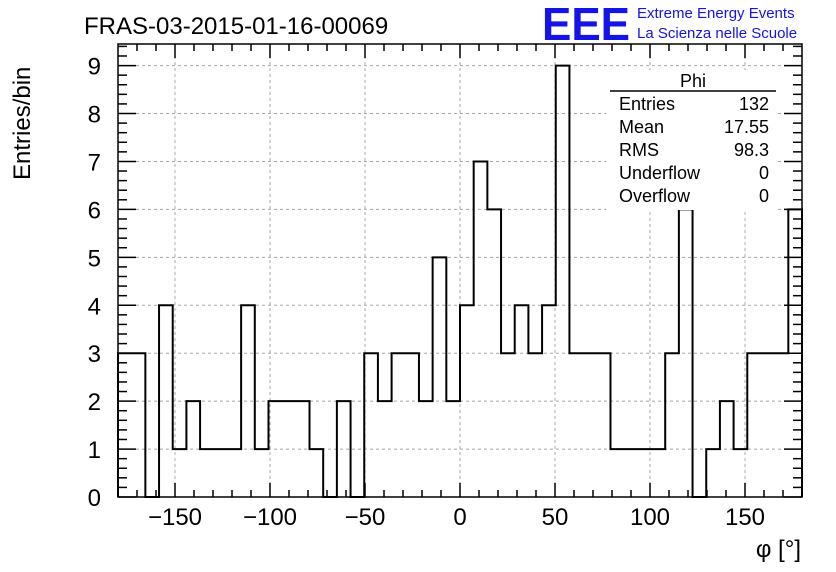 This screenshot has height=572, width=836. Describe the element at coordinates (175, 517) in the screenshot. I see `x-tick-label-0: −150` at that location.